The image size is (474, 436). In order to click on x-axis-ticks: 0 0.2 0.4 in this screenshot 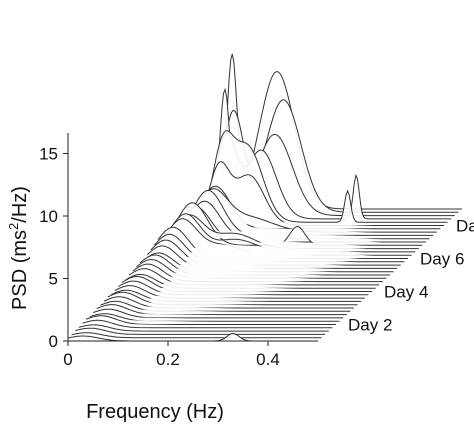, I will do `click(171, 355)`.